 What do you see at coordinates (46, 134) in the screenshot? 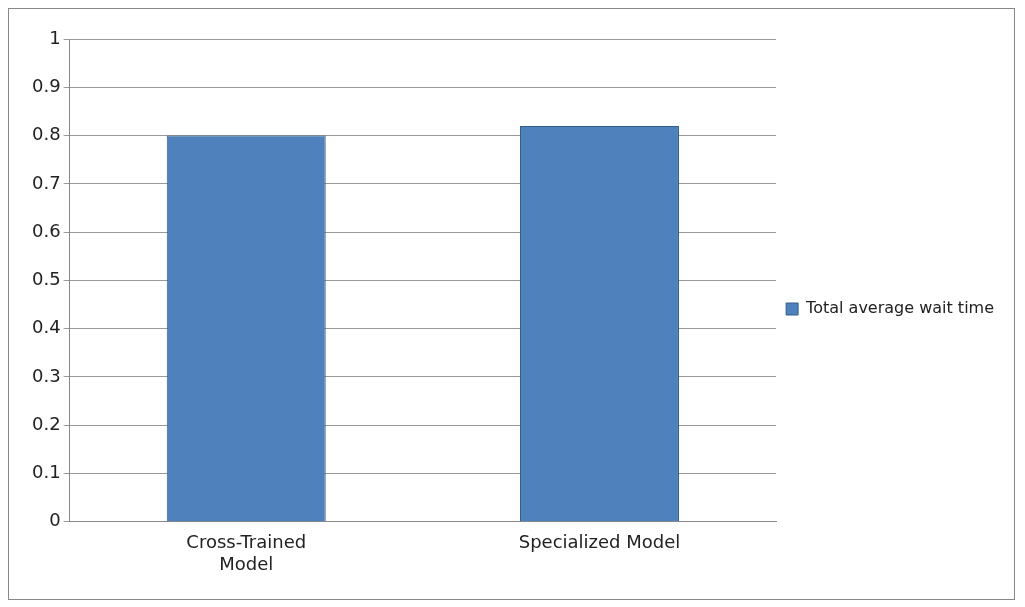
I see `y-tick-label: 0.8` at bounding box center [46, 134].